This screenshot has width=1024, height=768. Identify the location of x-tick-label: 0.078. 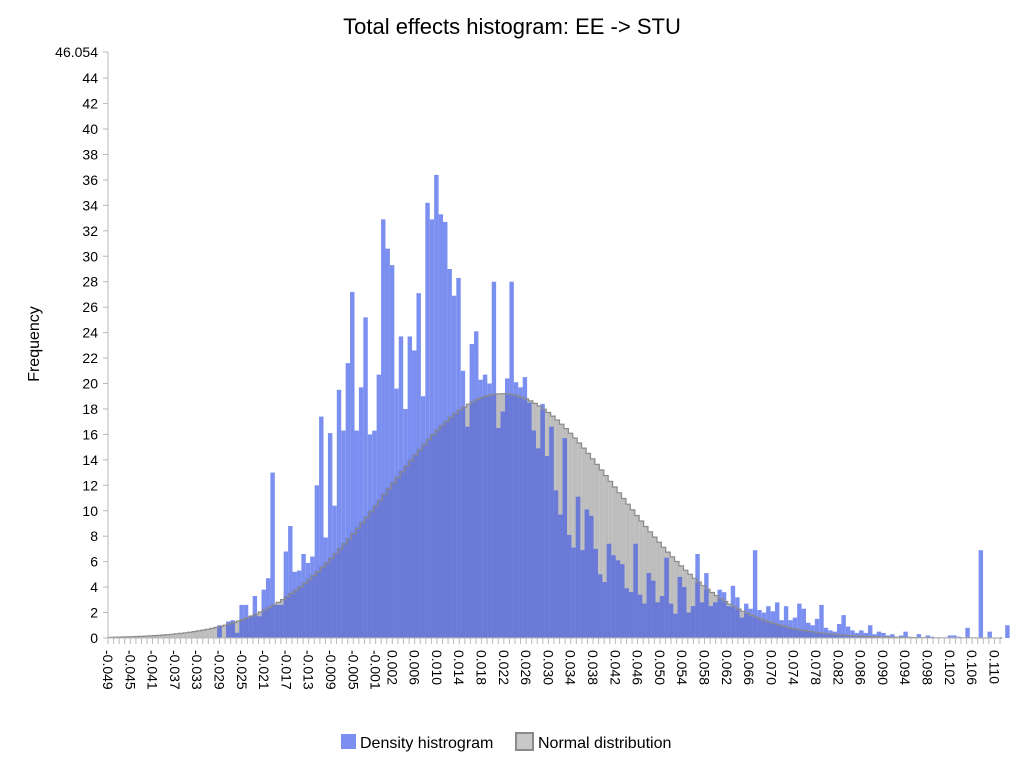
(816, 667).